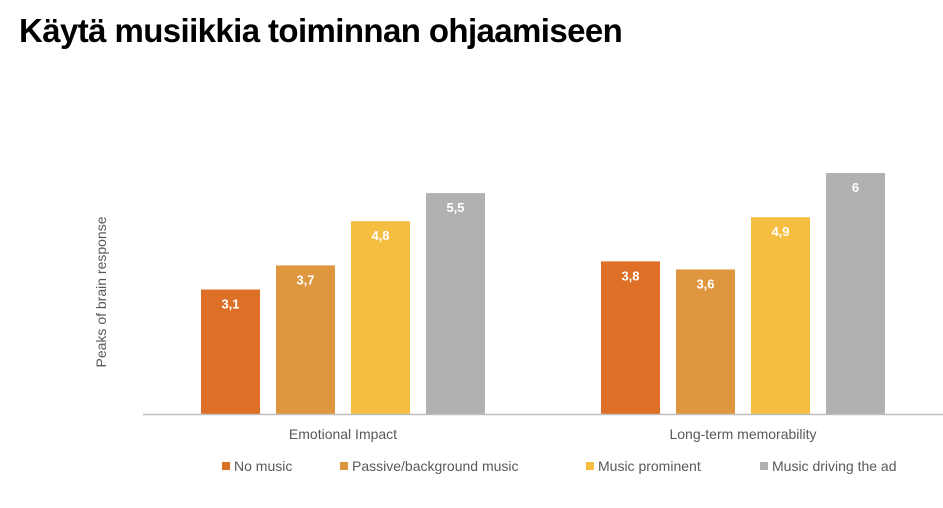 This screenshot has height=508, width=943. What do you see at coordinates (590, 466) in the screenshot?
I see `legend-swatch-music-prominent` at bounding box center [590, 466].